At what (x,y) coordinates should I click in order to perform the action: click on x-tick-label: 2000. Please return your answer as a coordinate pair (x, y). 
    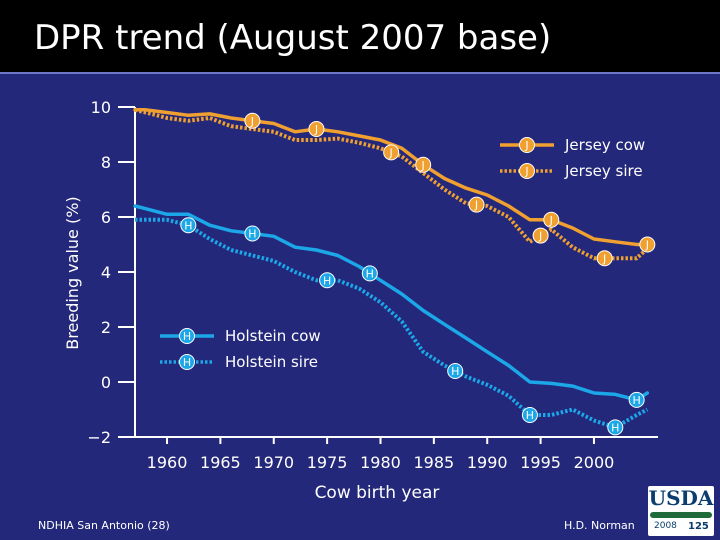
    Looking at the image, I should click on (594, 462).